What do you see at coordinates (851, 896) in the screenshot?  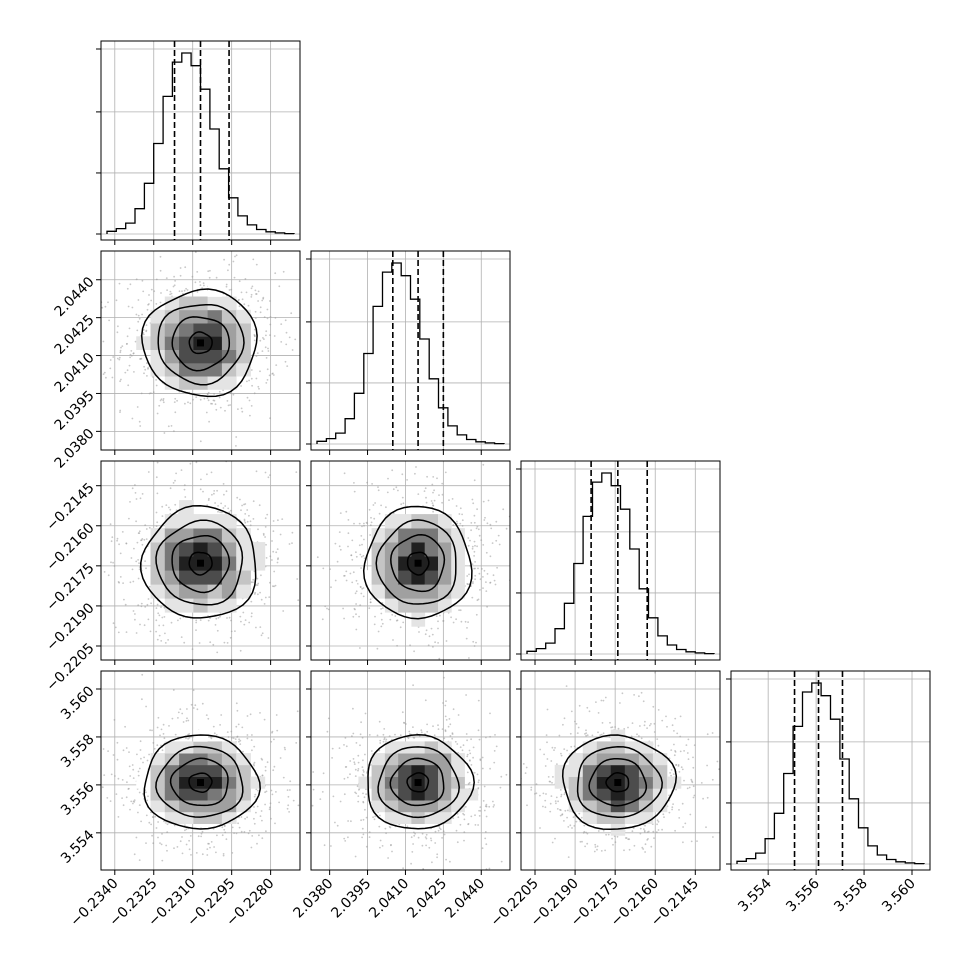 I see `x-tick-label: 3.558` at bounding box center [851, 896].